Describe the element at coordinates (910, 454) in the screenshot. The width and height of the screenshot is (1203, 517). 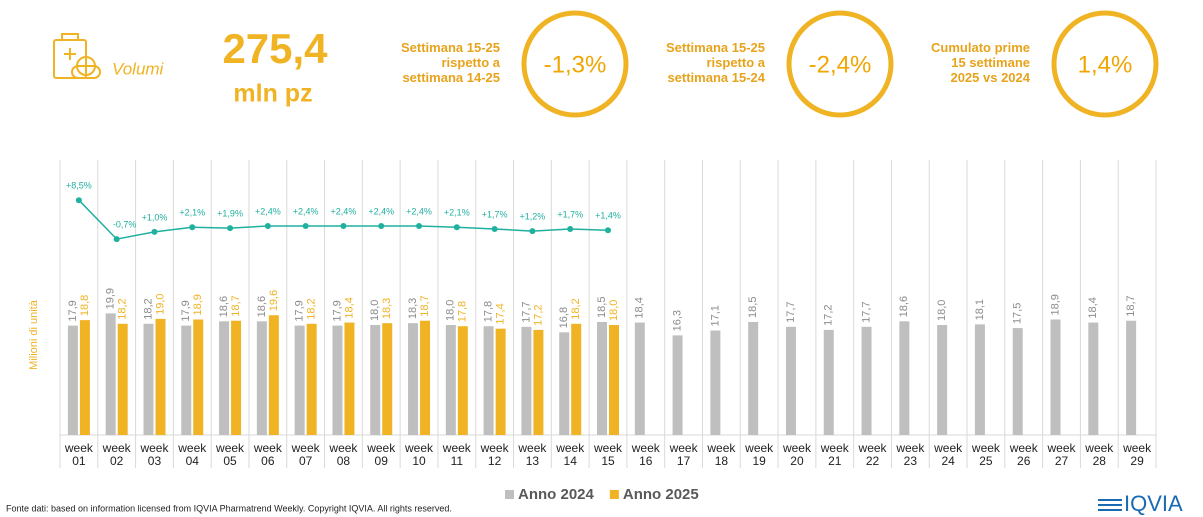
I see `x-tick-label: week 23` at that location.